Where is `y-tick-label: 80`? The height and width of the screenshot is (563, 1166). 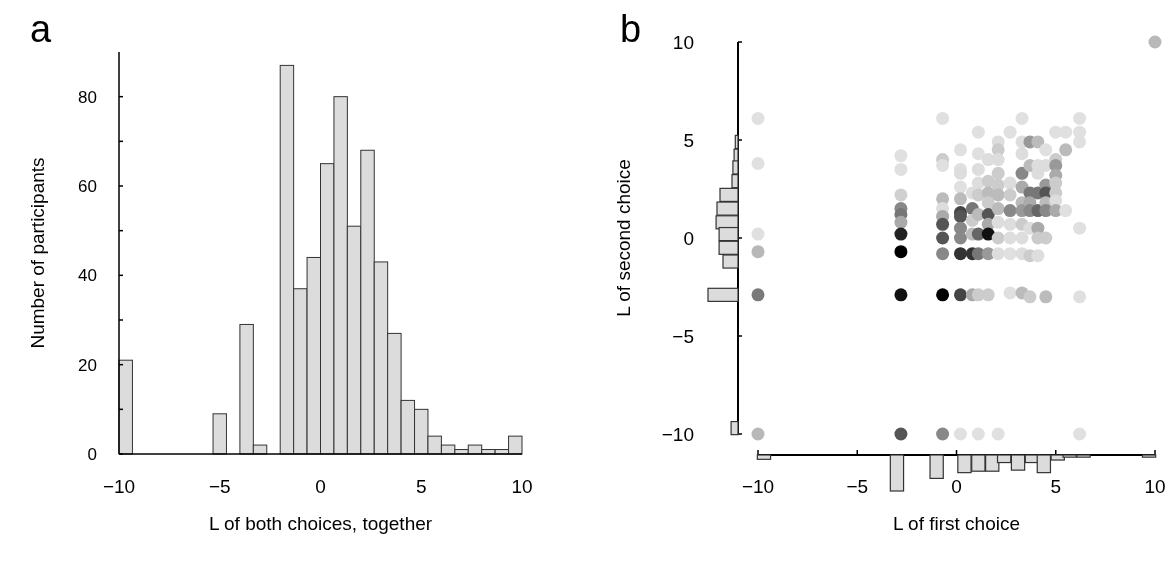 y-tick-label: 80 is located at coordinates (87, 97).